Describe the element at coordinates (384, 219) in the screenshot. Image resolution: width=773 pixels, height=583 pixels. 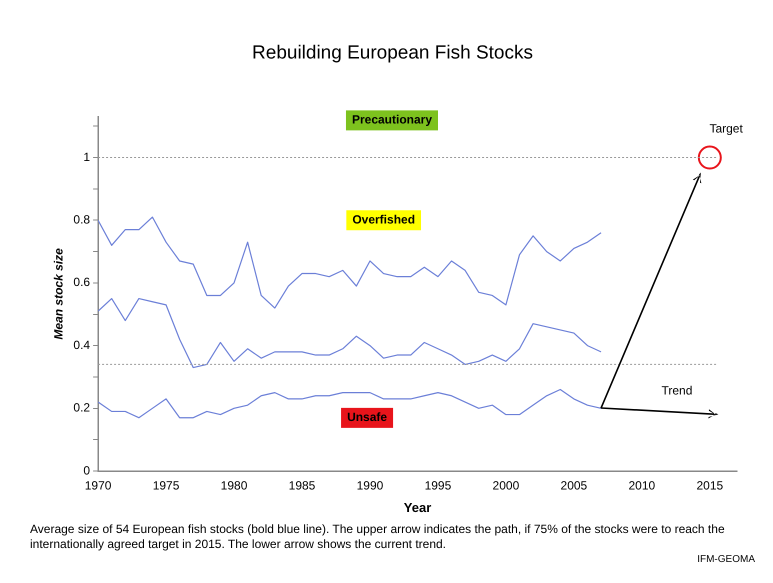
I see `annotation: Overfished` at that location.